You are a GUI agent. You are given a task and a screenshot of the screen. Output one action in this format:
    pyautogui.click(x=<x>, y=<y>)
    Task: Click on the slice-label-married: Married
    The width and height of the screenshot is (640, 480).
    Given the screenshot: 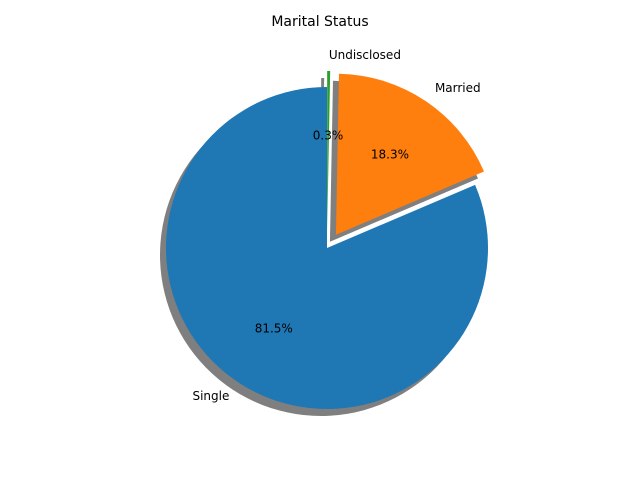 What is the action you would take?
    pyautogui.click(x=458, y=88)
    